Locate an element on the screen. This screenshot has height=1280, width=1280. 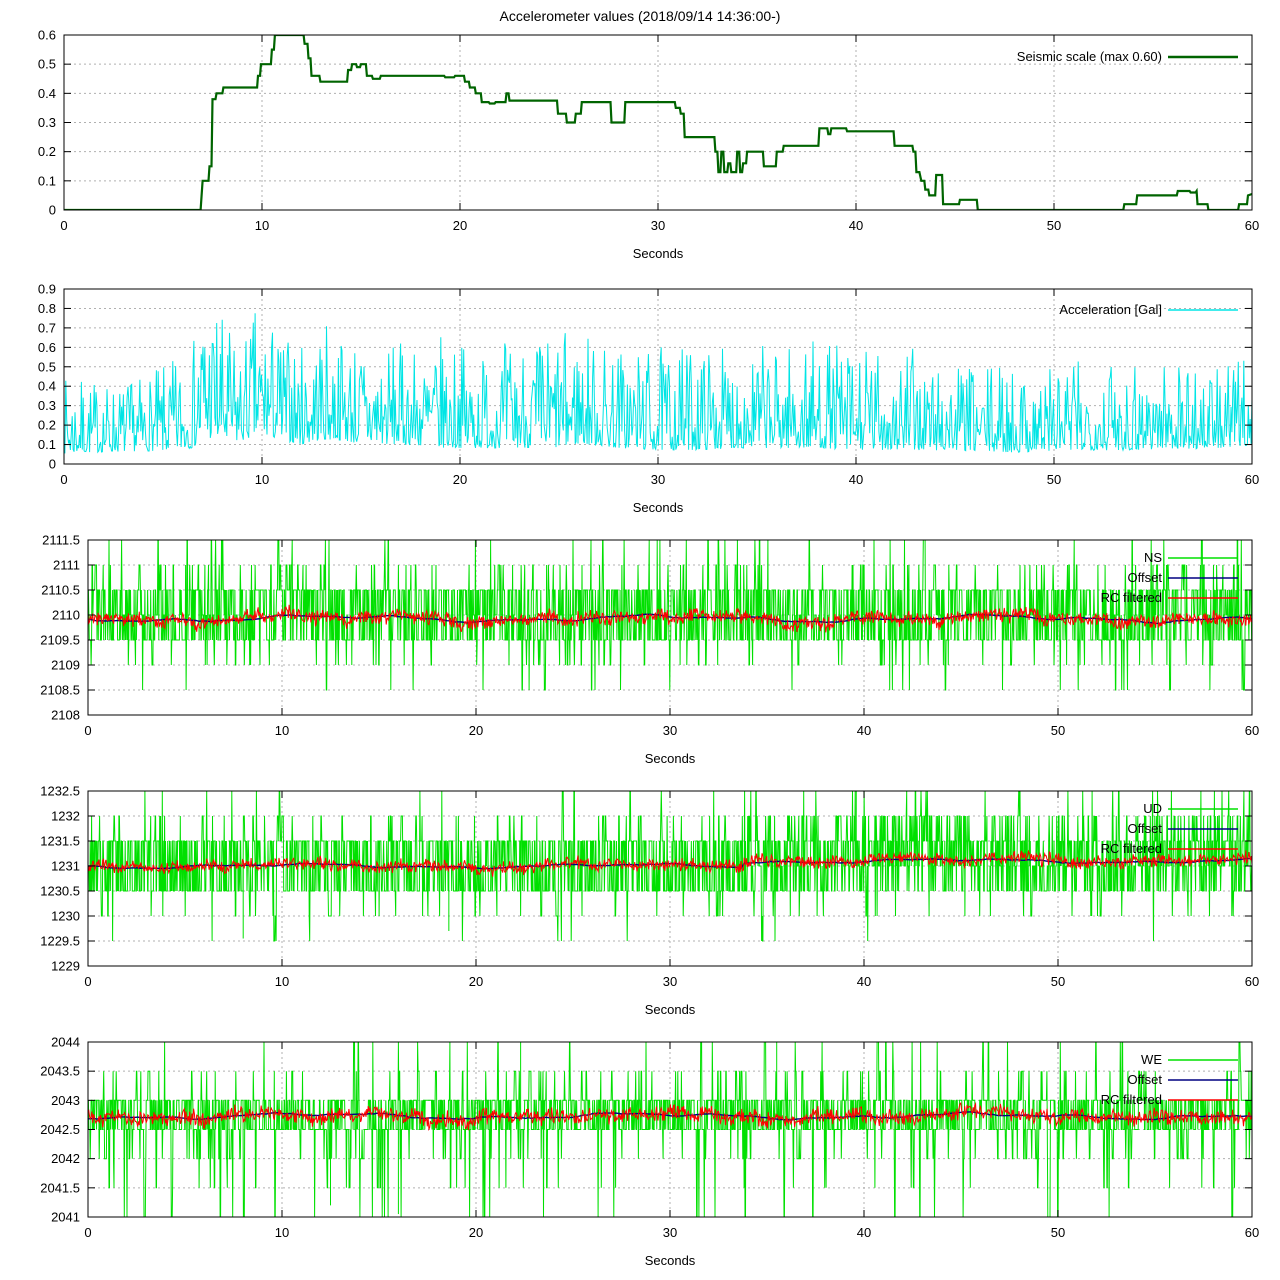
legend-label: UD is located at coordinates (1152, 808).